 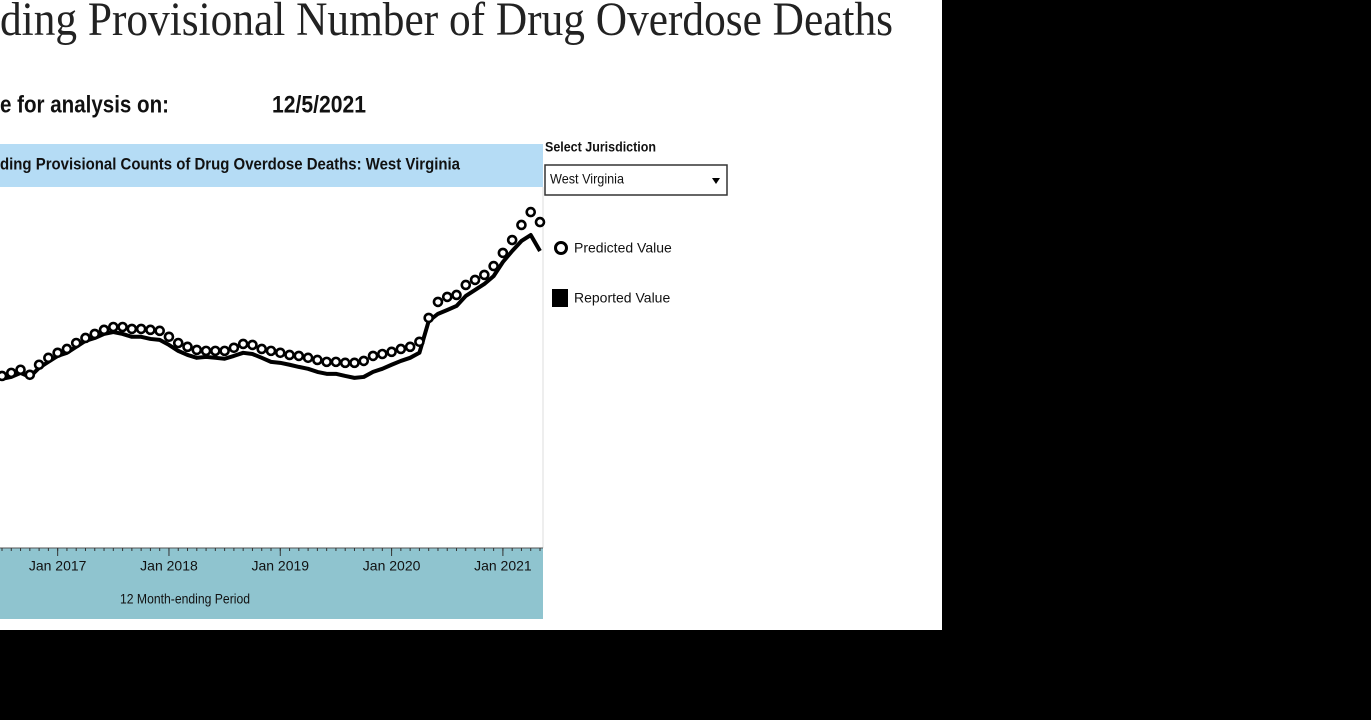 What do you see at coordinates (280, 566) in the screenshot?
I see `x-tick-label: Jan 2019` at bounding box center [280, 566].